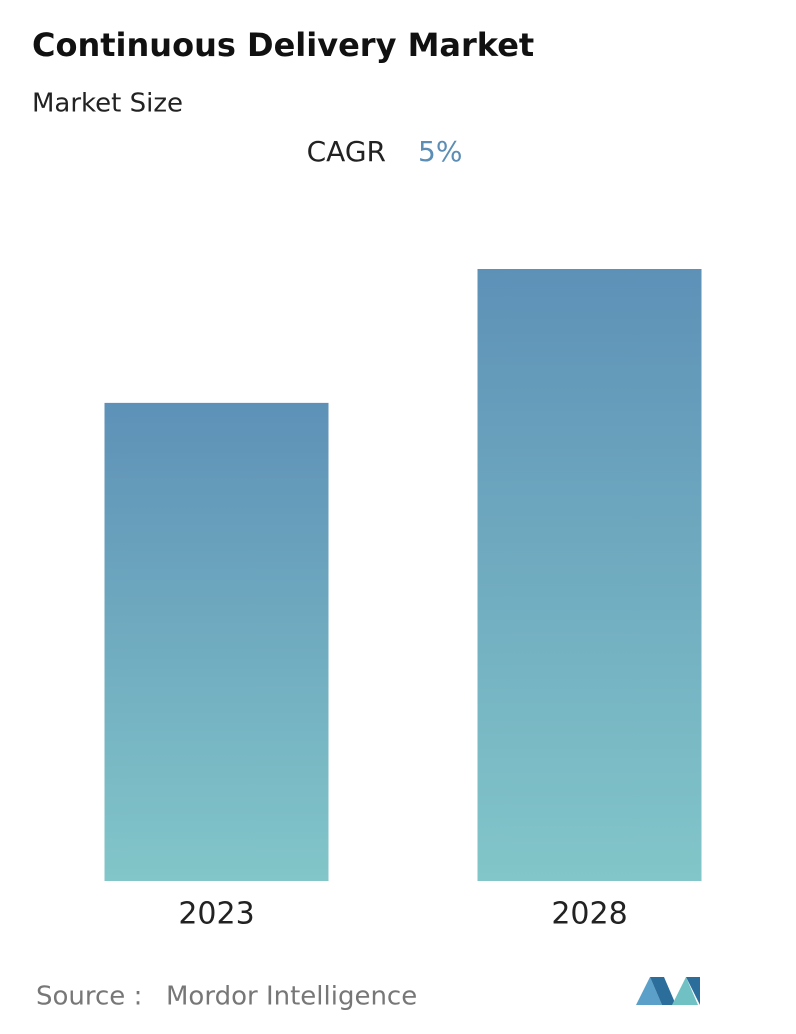 The height and width of the screenshot is (1034, 796). What do you see at coordinates (89, 997) in the screenshot?
I see `source-label: Source :` at bounding box center [89, 997].